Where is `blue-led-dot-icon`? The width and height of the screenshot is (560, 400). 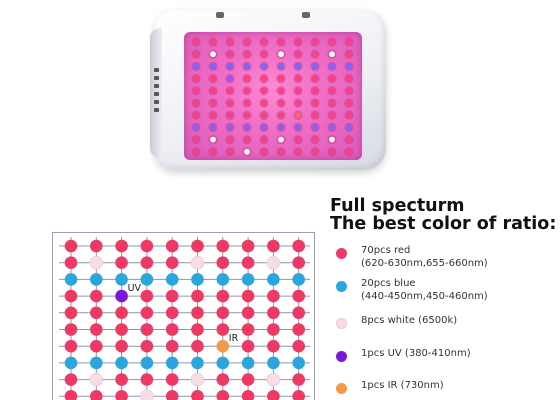
blue-led-dot-icon is located at coordinates (341, 286).